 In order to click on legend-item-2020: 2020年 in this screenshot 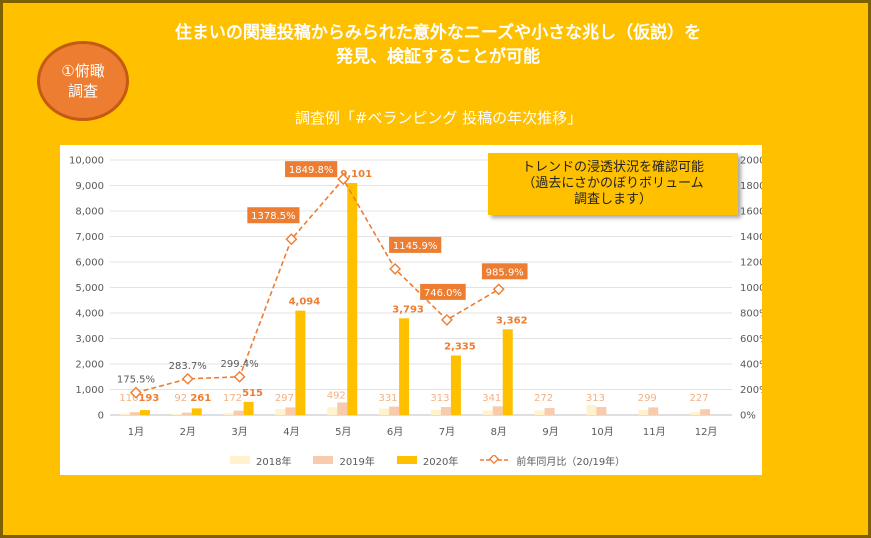, I will do `click(427, 460)`.